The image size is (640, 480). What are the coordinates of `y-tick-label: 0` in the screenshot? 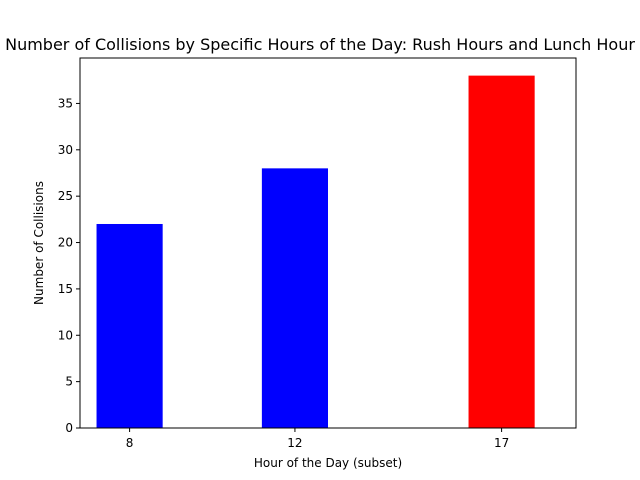 It's located at (69, 428).